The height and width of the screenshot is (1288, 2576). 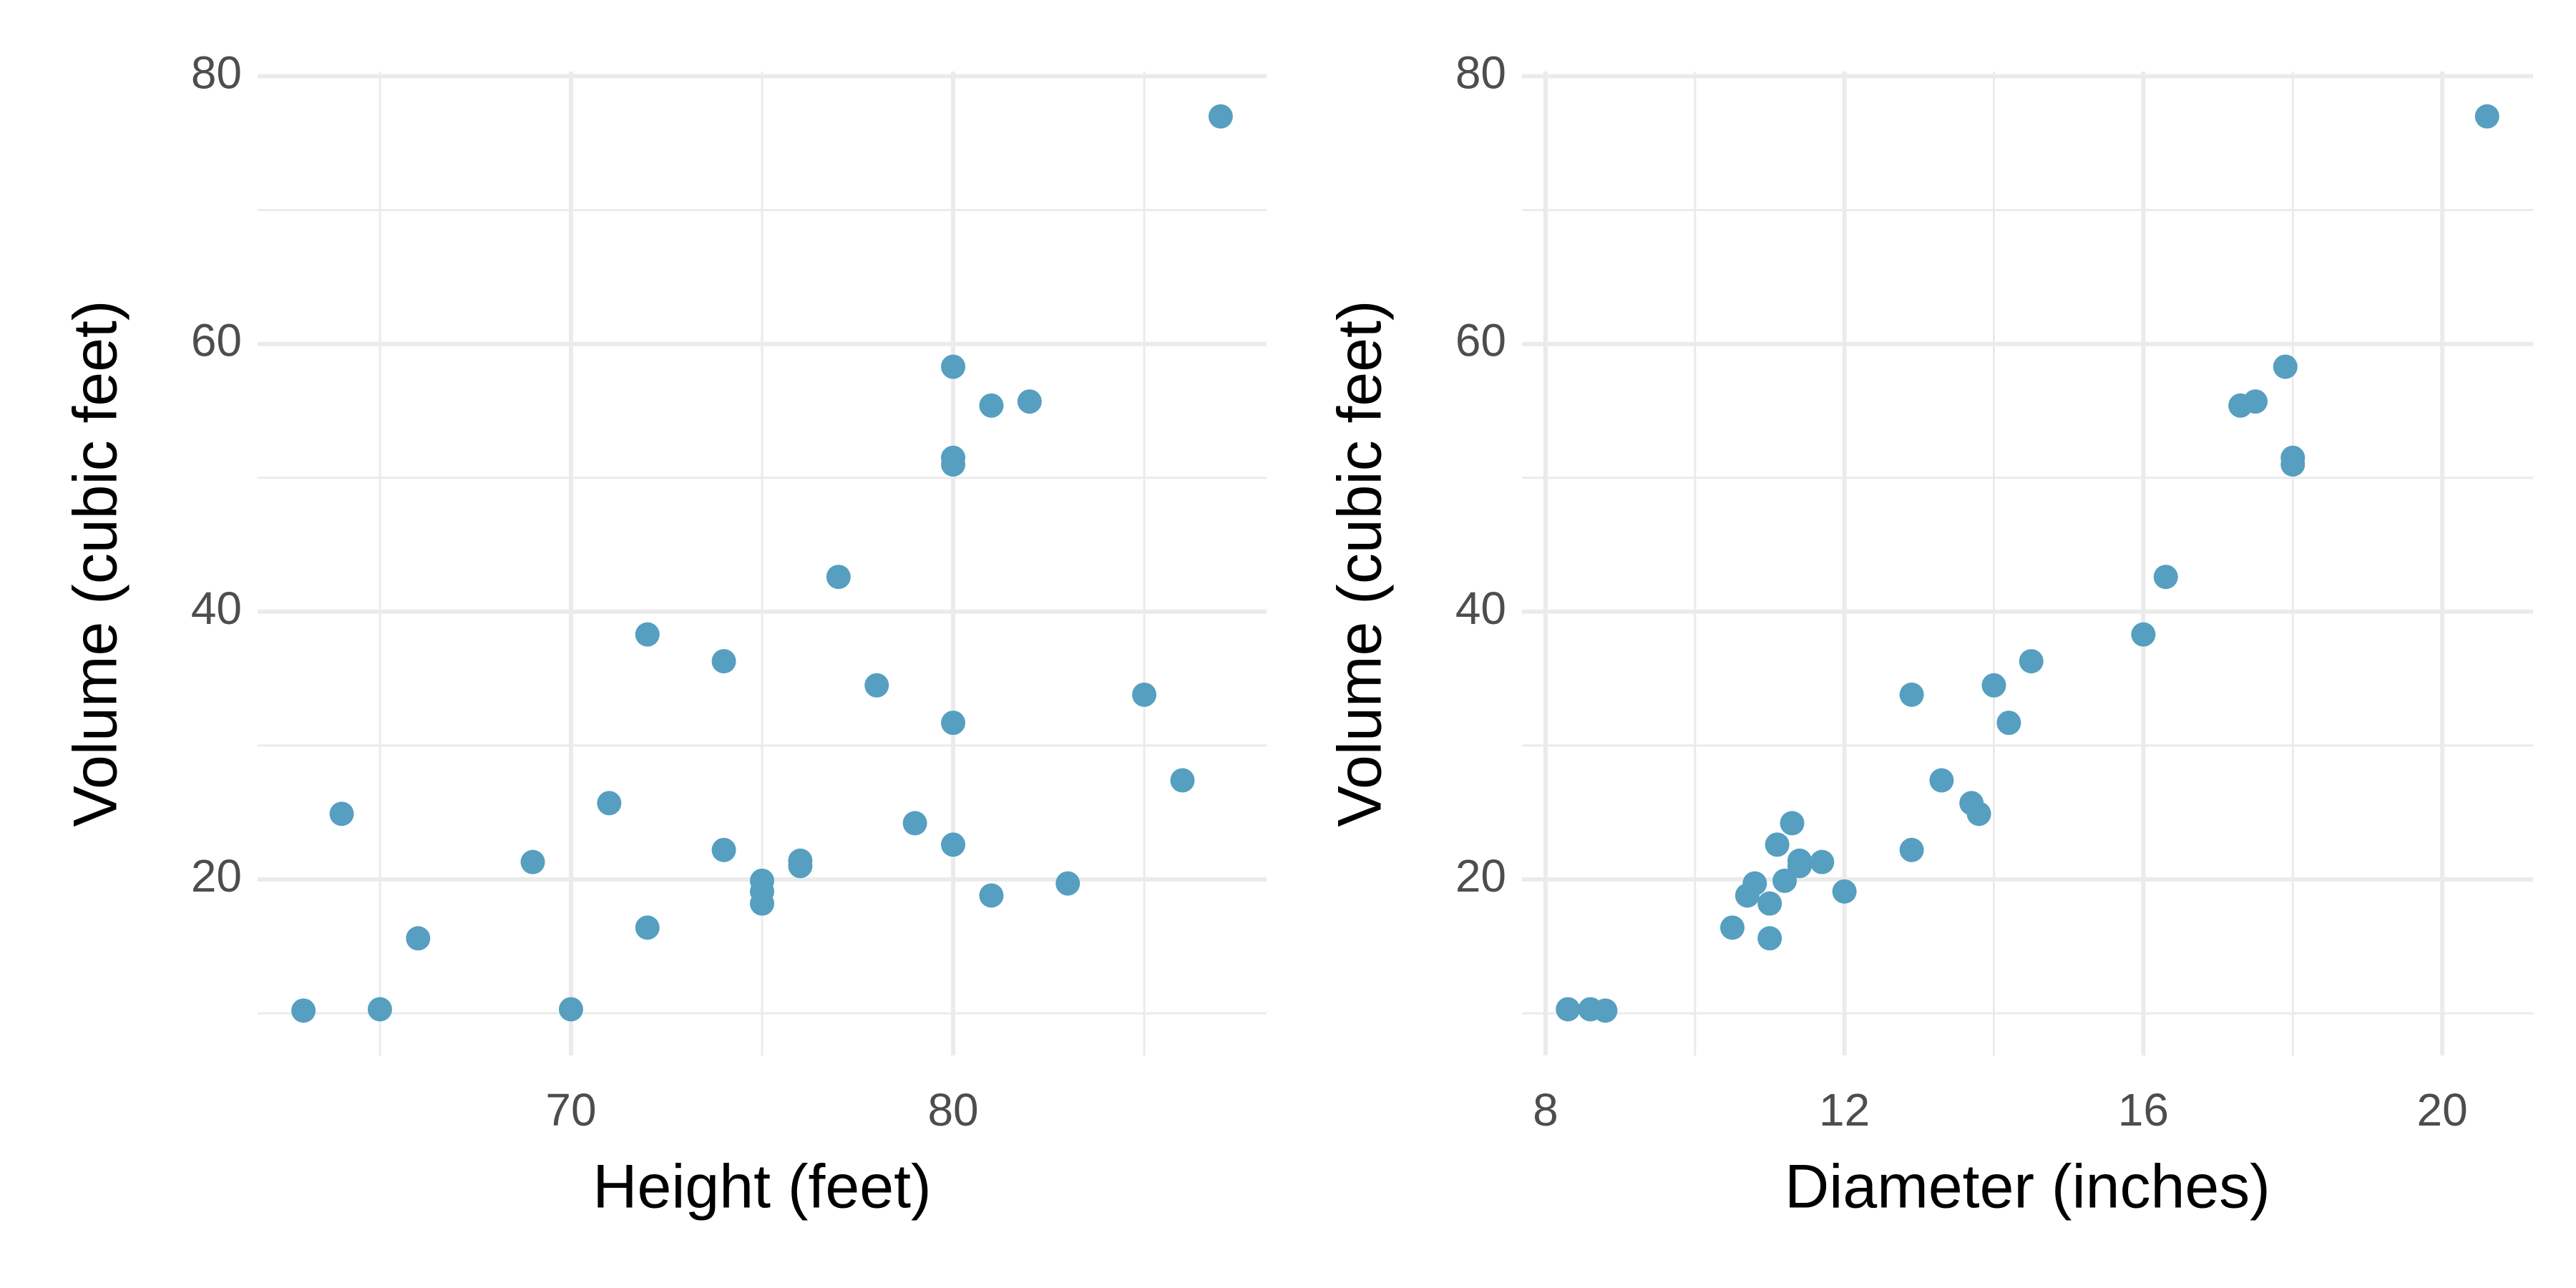 What do you see at coordinates (2143, 1110) in the screenshot?
I see `x-tick-label: 16` at bounding box center [2143, 1110].